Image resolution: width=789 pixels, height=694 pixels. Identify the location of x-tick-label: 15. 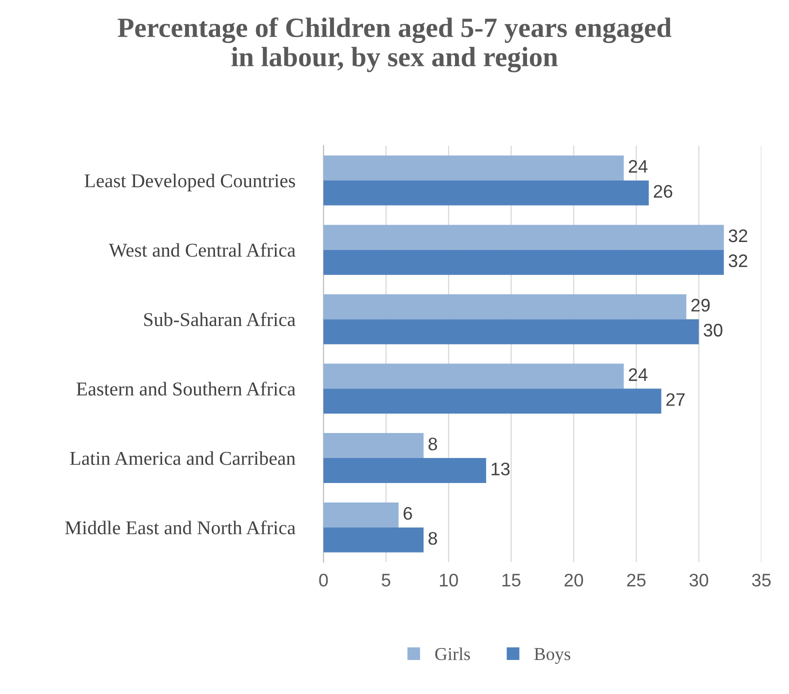
(511, 580).